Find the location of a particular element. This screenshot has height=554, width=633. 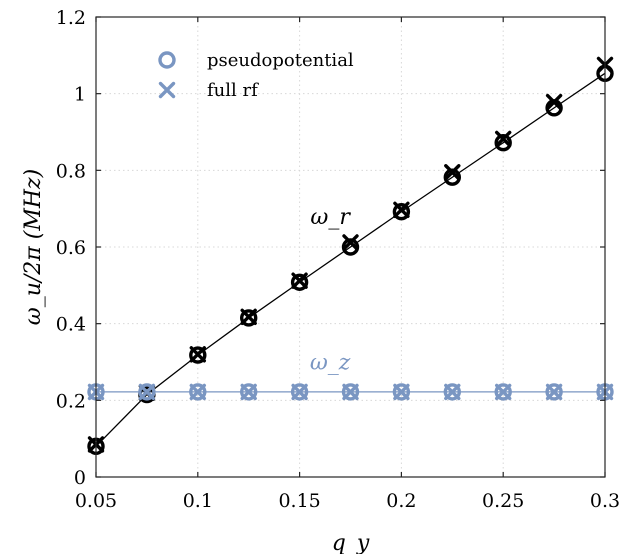

x-tick-label: 0.1 is located at coordinates (198, 501).